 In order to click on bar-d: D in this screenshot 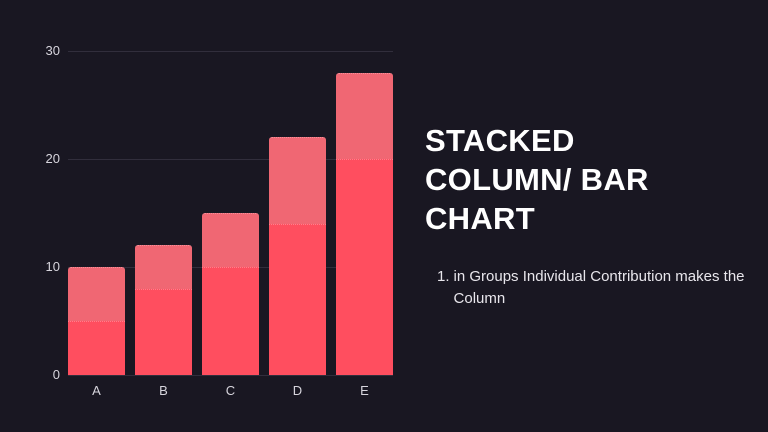, I will do `click(297, 224)`.